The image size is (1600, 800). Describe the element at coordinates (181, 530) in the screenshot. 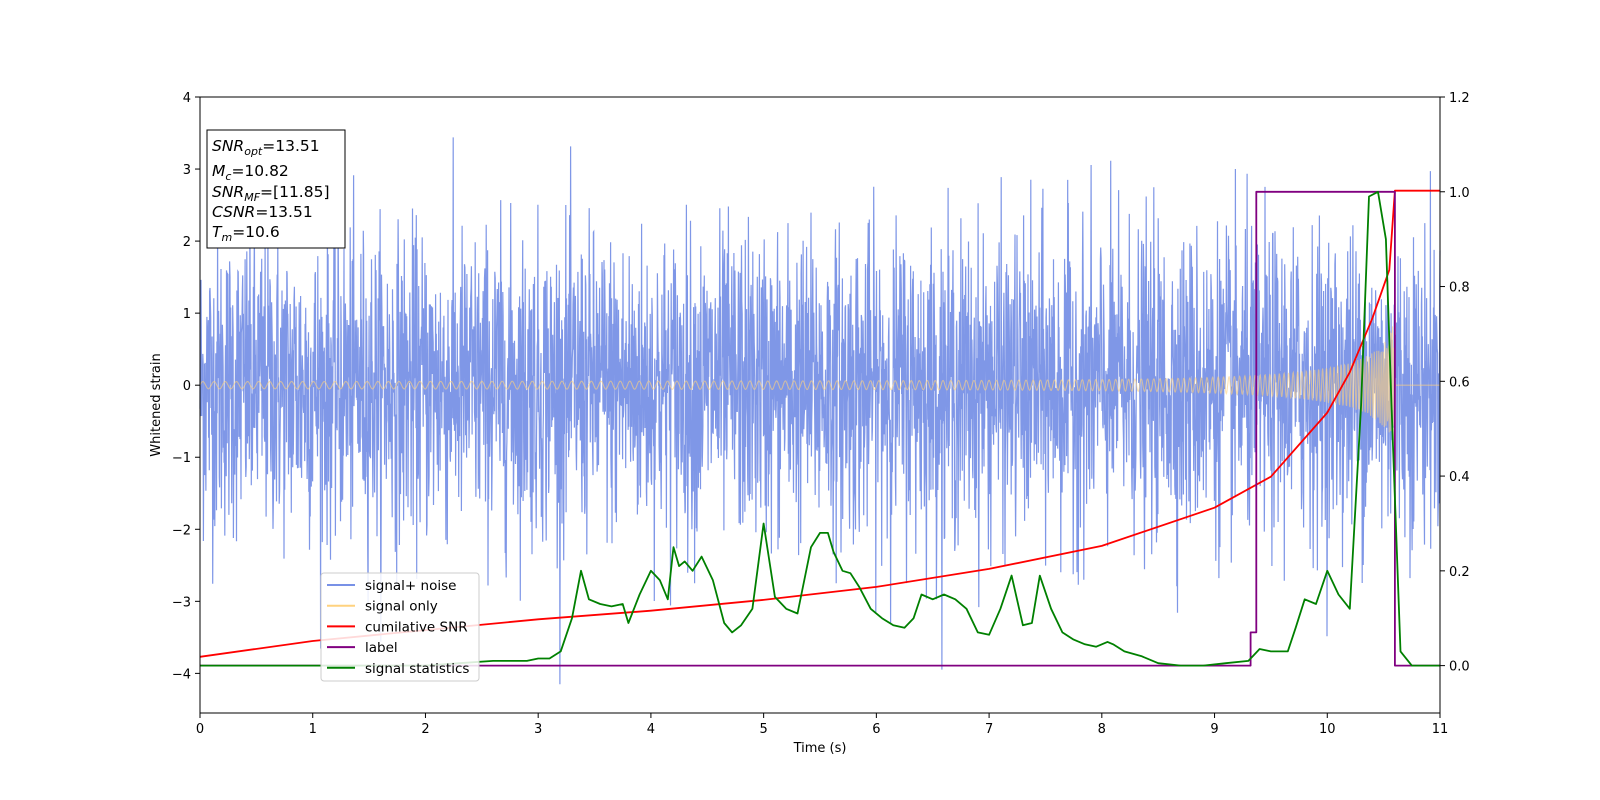

I see `y-tick-label: −2` at that location.